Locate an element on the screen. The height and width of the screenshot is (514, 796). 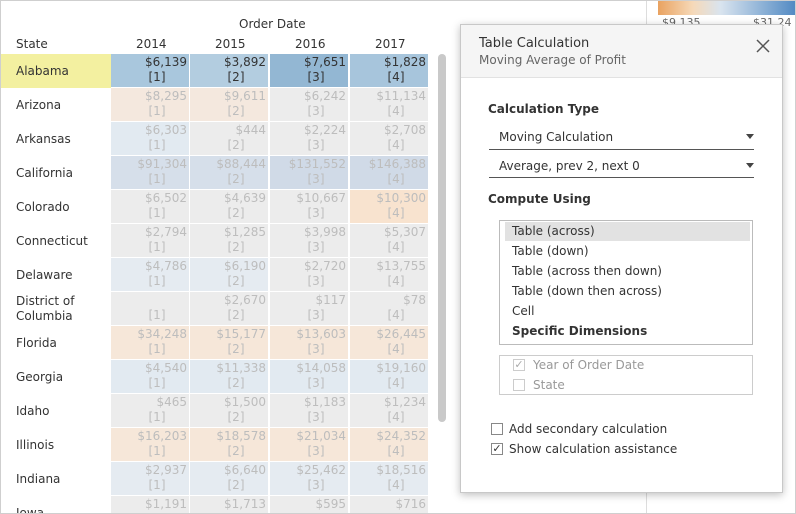
state-label: Colorado is located at coordinates (56, 207).